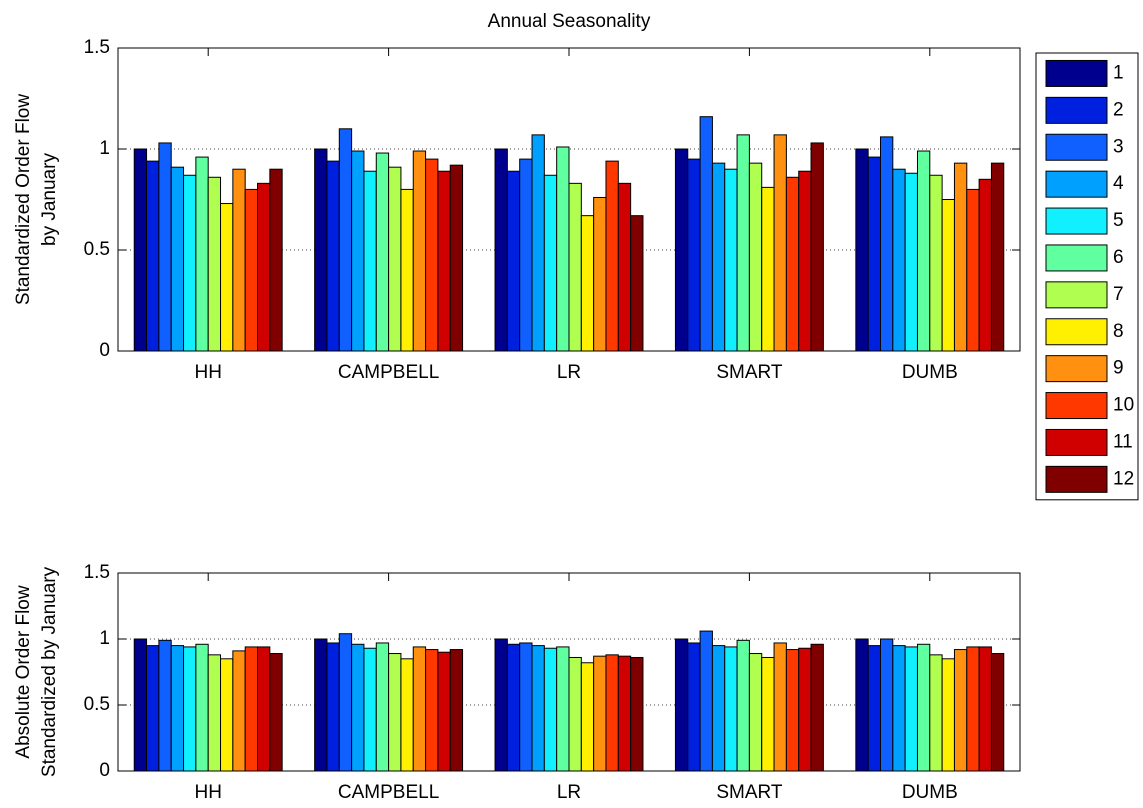 The width and height of the screenshot is (1143, 808). I want to click on legend-label: 11, so click(1123, 441).